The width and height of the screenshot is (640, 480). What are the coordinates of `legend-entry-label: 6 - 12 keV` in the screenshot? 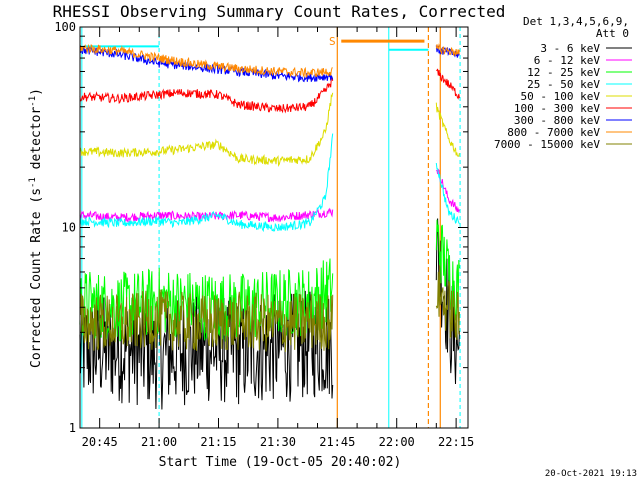 It's located at (567, 60).